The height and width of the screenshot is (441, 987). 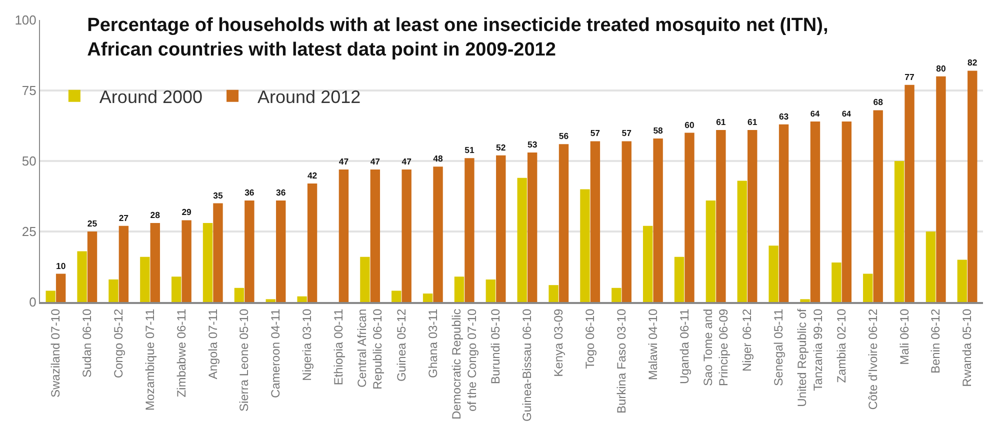 I want to click on x-tick-label: Cameroon 04-11, so click(x=275, y=353).